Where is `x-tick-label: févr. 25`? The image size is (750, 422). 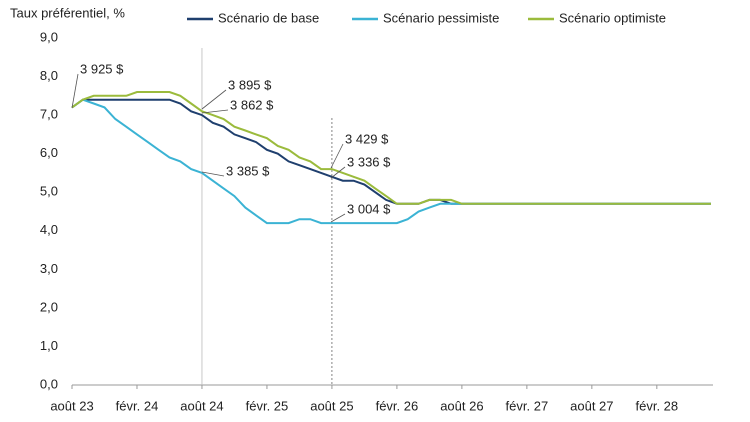 x-tick-label: févr. 25 is located at coordinates (267, 405).